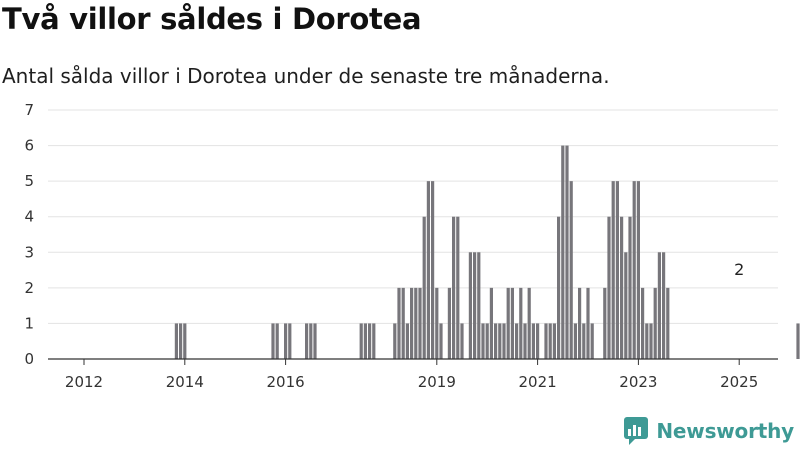  What do you see at coordinates (725, 431) in the screenshot?
I see `brand-name: Newsworthy` at bounding box center [725, 431].